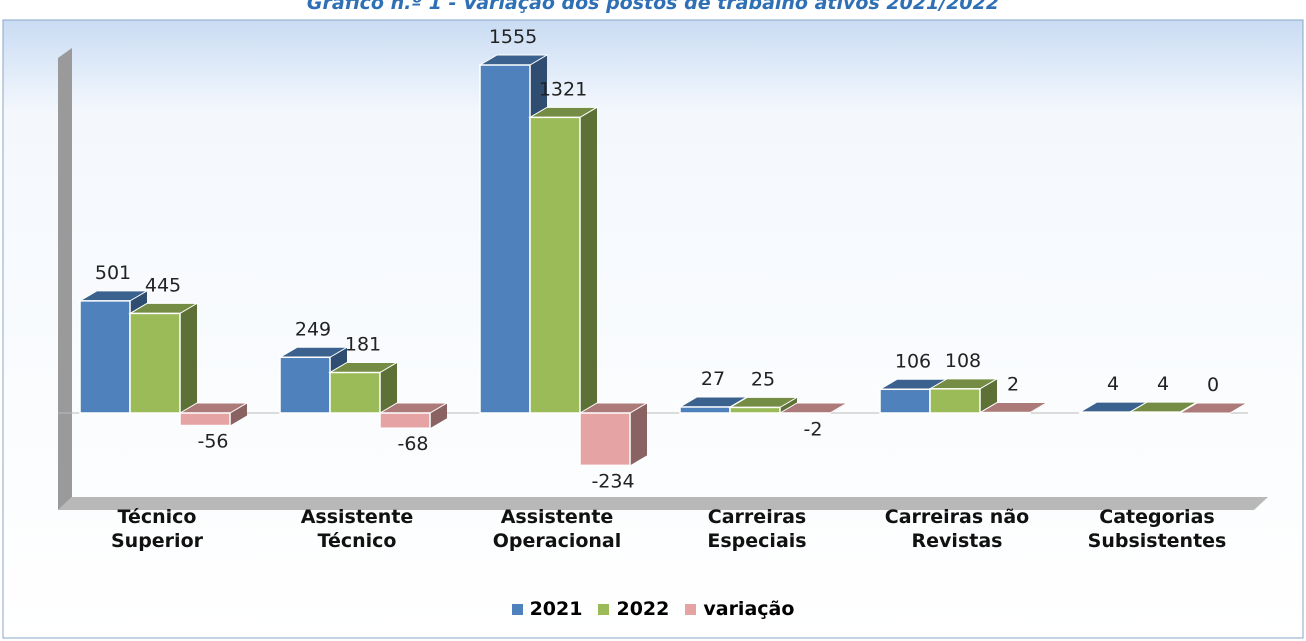  What do you see at coordinates (763, 379) in the screenshot?
I see `data-label: 25` at bounding box center [763, 379].